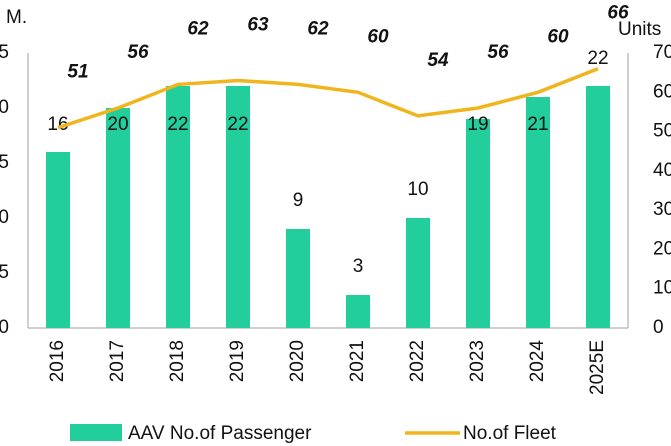 Image resolution: width=671 pixels, height=446 pixels. Describe the element at coordinates (618, 13) in the screenshot. I see `line-value-label: 66` at that location.